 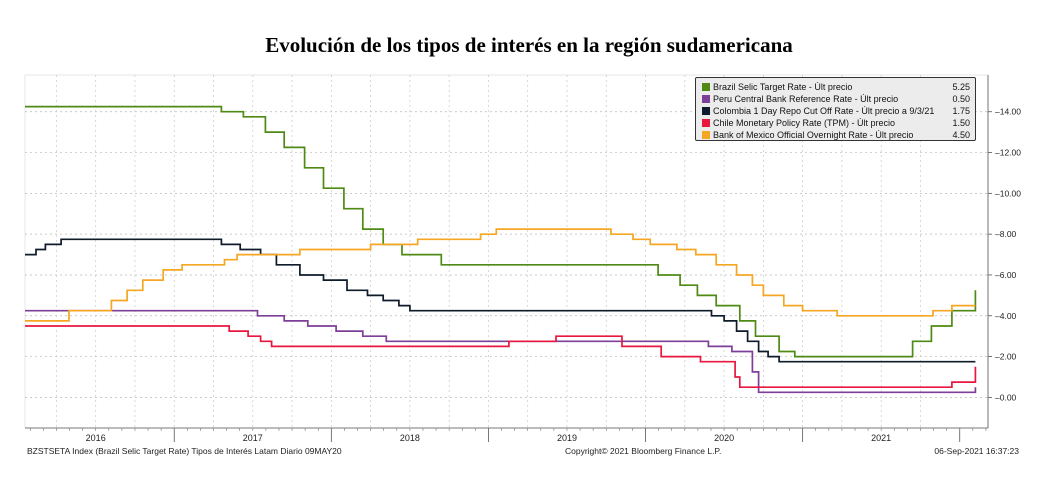 What do you see at coordinates (881, 438) in the screenshot?
I see `x-tick-label: 2021` at bounding box center [881, 438].